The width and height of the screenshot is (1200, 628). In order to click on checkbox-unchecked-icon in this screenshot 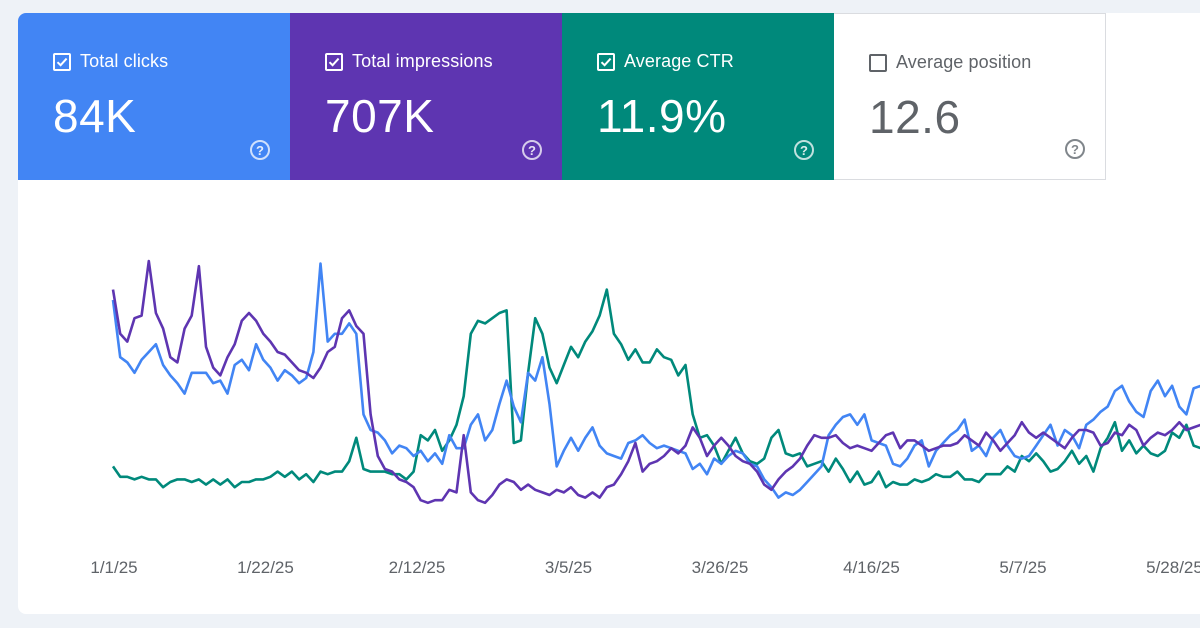, I will do `click(878, 62)`.